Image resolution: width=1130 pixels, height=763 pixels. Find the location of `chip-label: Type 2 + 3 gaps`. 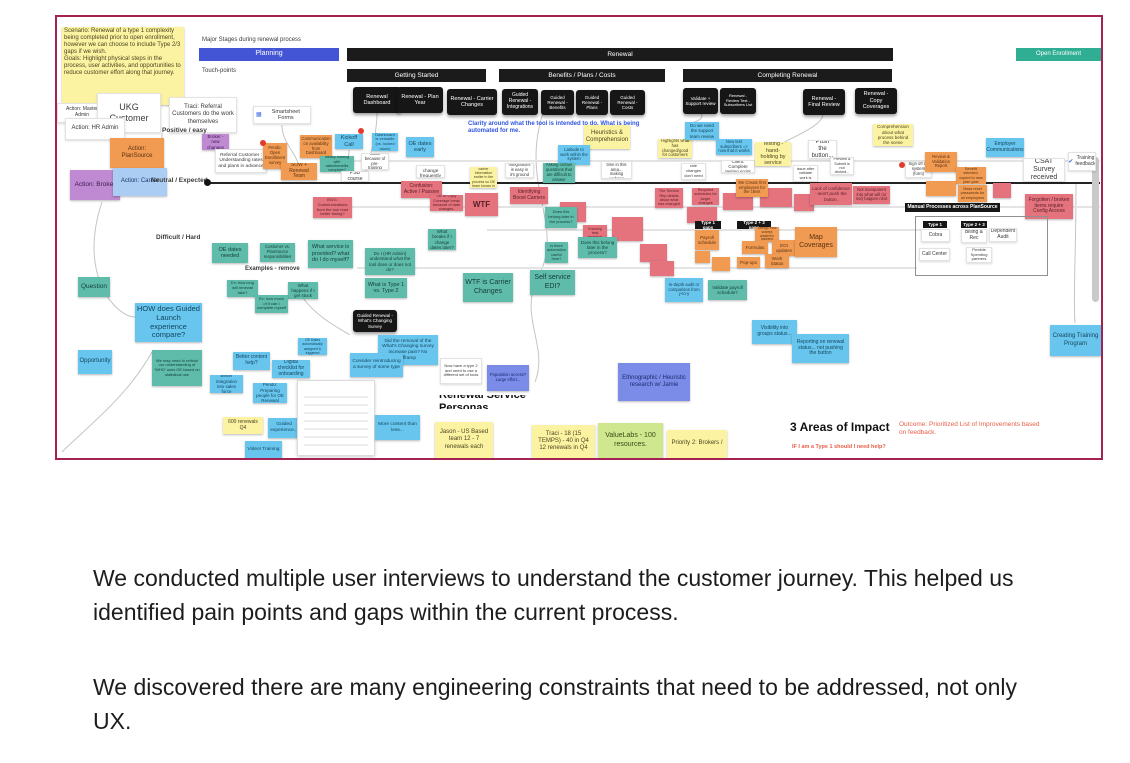

chip-label: Type 2 + 3 gaps is located at coordinates (754, 225).